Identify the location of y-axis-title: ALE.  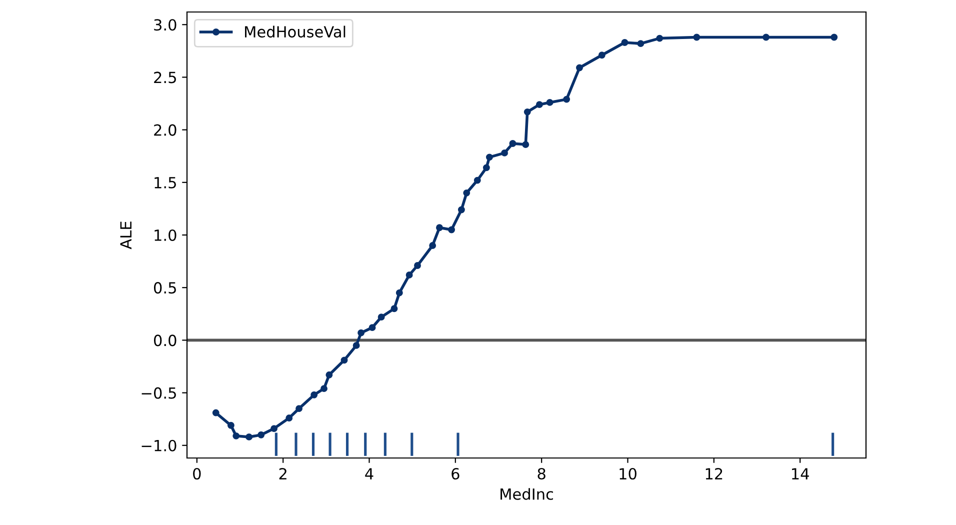
(126, 236).